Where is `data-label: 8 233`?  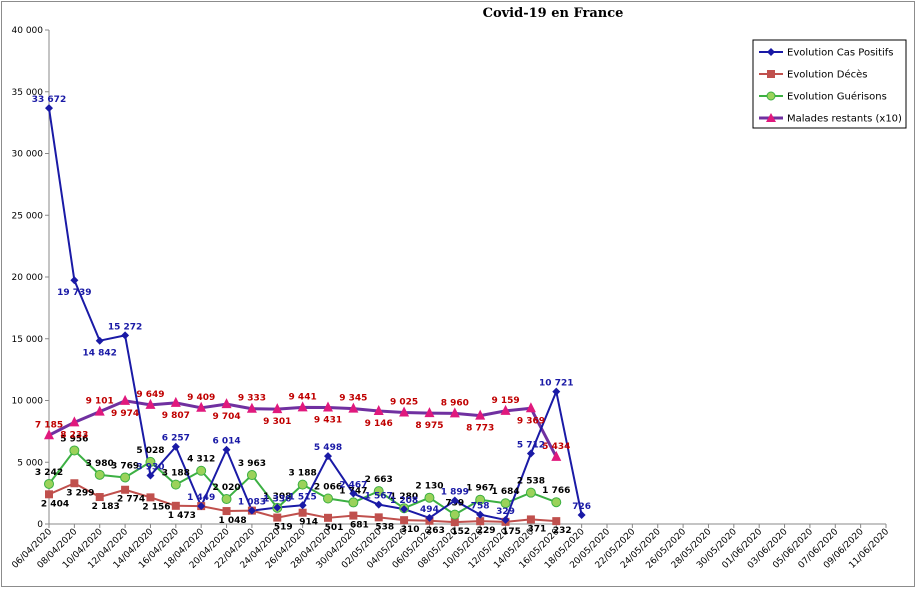 data-label: 8 233 is located at coordinates (74, 435).